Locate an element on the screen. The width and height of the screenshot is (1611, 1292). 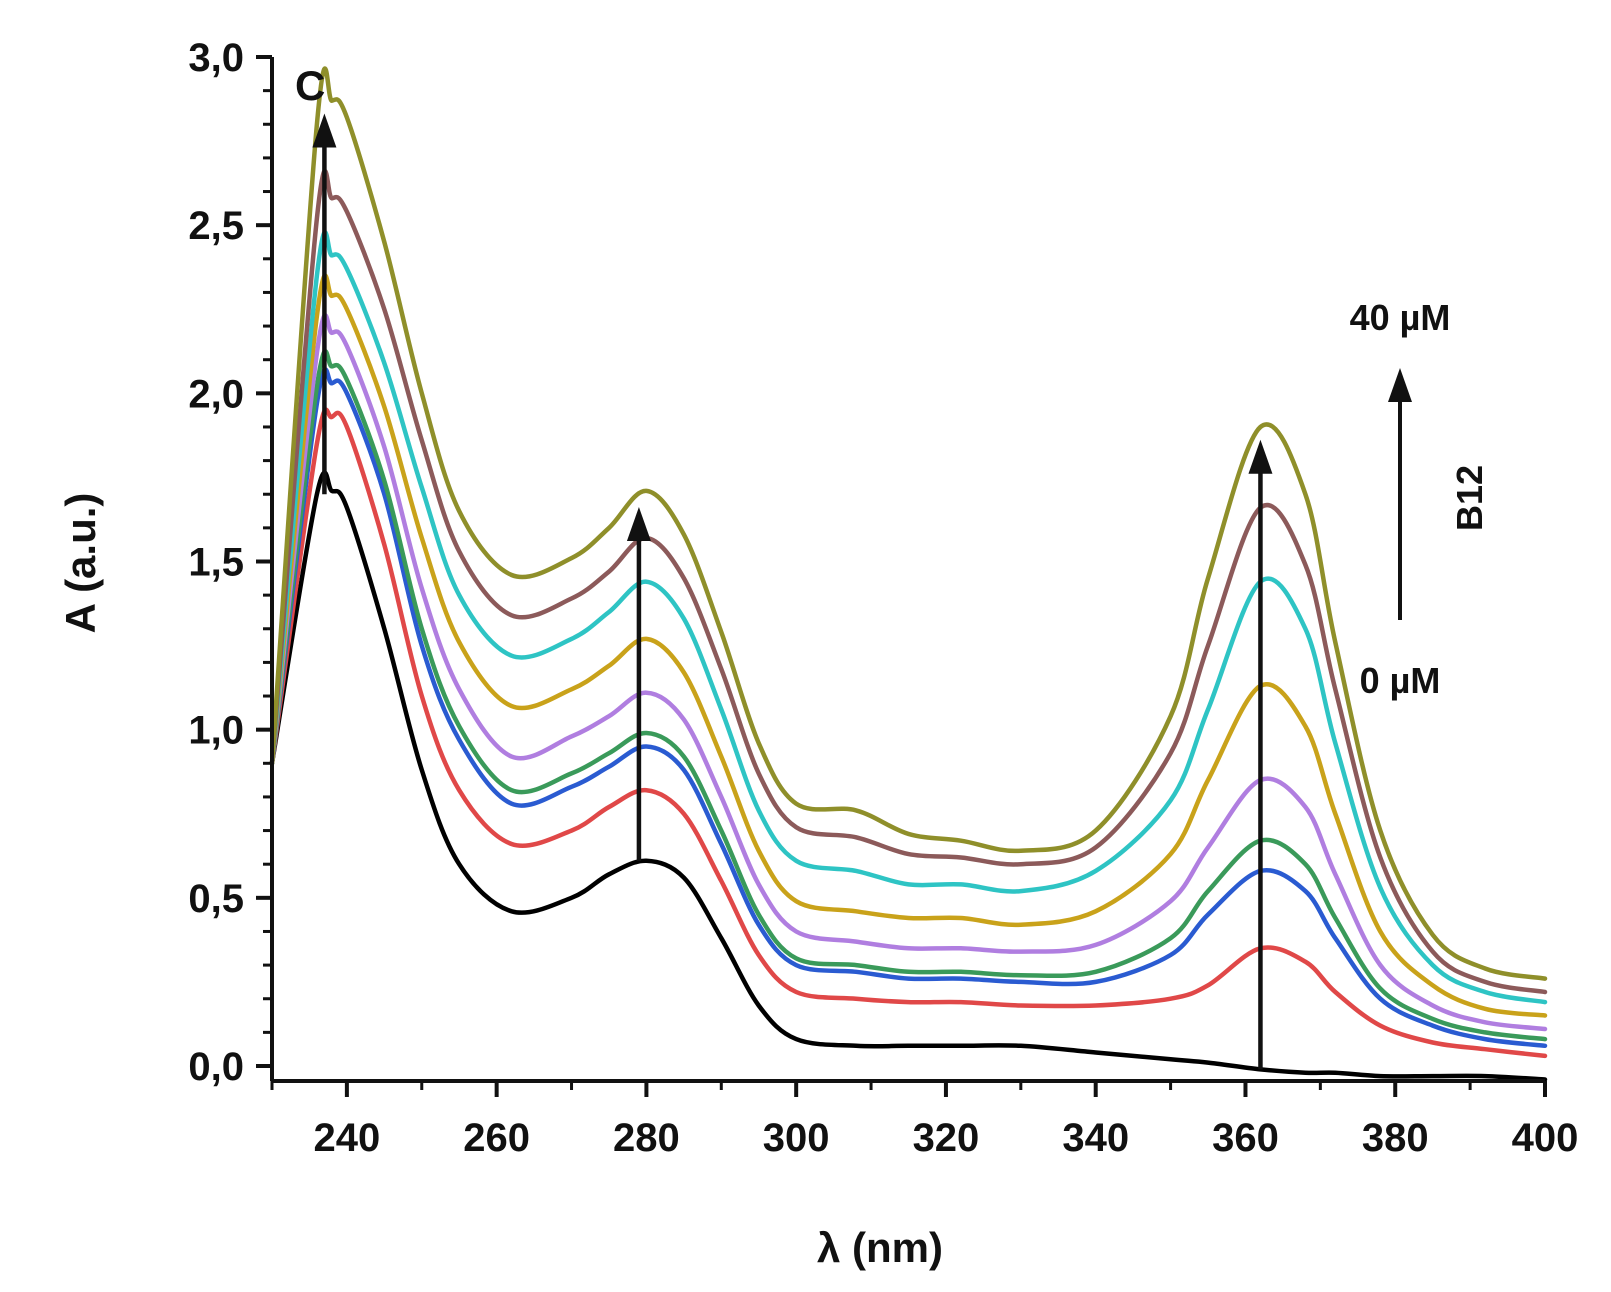
panel-label: C is located at coordinates (310, 85).